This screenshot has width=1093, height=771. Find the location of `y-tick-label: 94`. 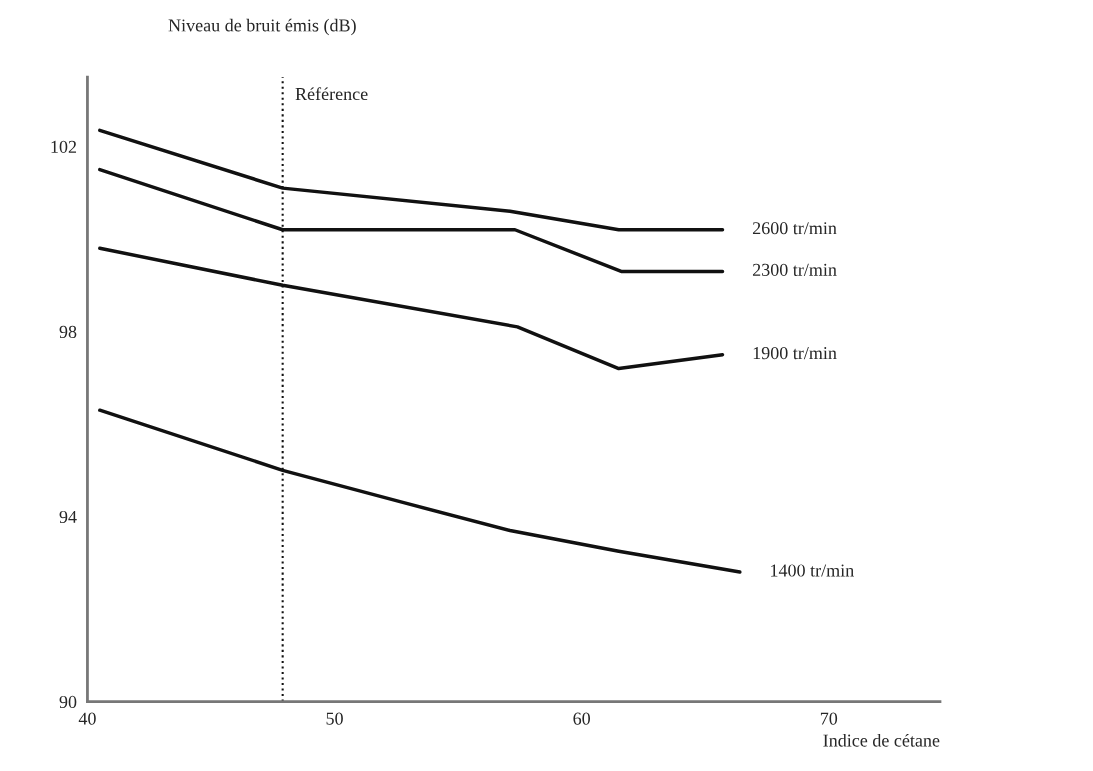

y-tick-label: 94 is located at coordinates (68, 517).